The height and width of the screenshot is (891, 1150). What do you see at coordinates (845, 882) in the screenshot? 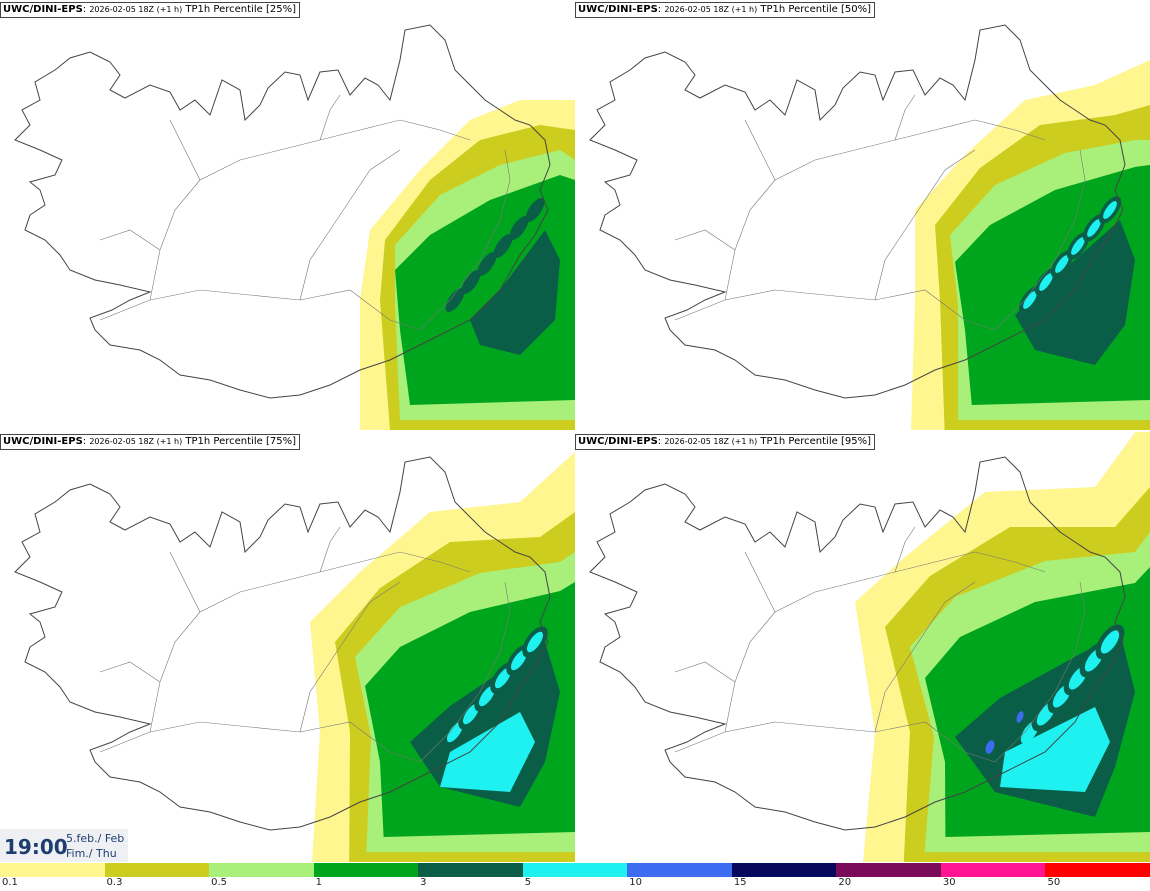
I see `legend-tick-label: 20` at bounding box center [845, 882].